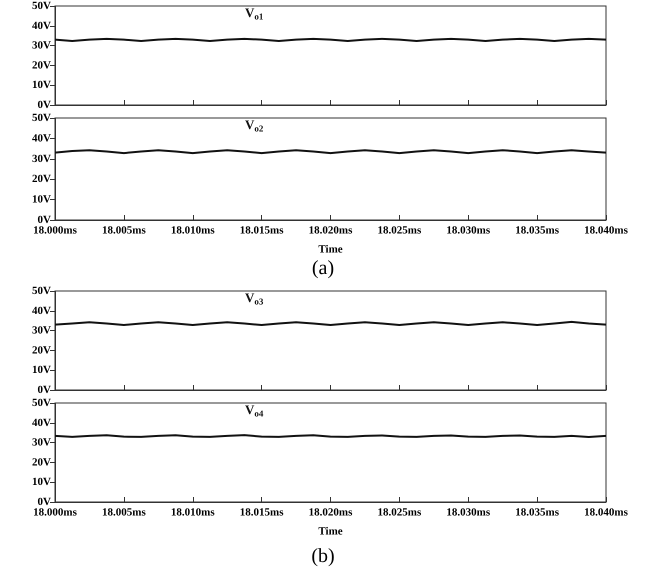 The height and width of the screenshot is (568, 646). I want to click on text: (b), so click(323, 556).